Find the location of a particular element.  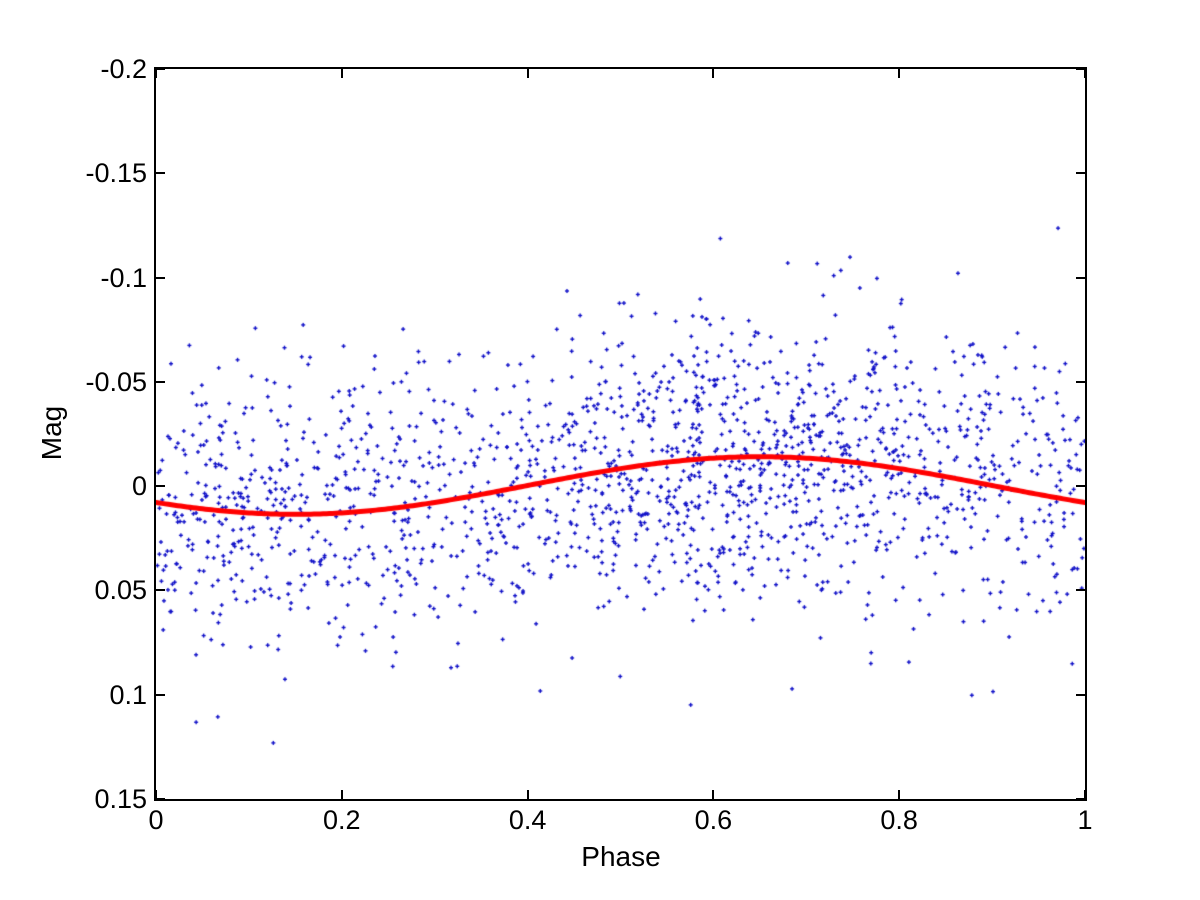

y-tick-label: 0 is located at coordinates (139, 486).